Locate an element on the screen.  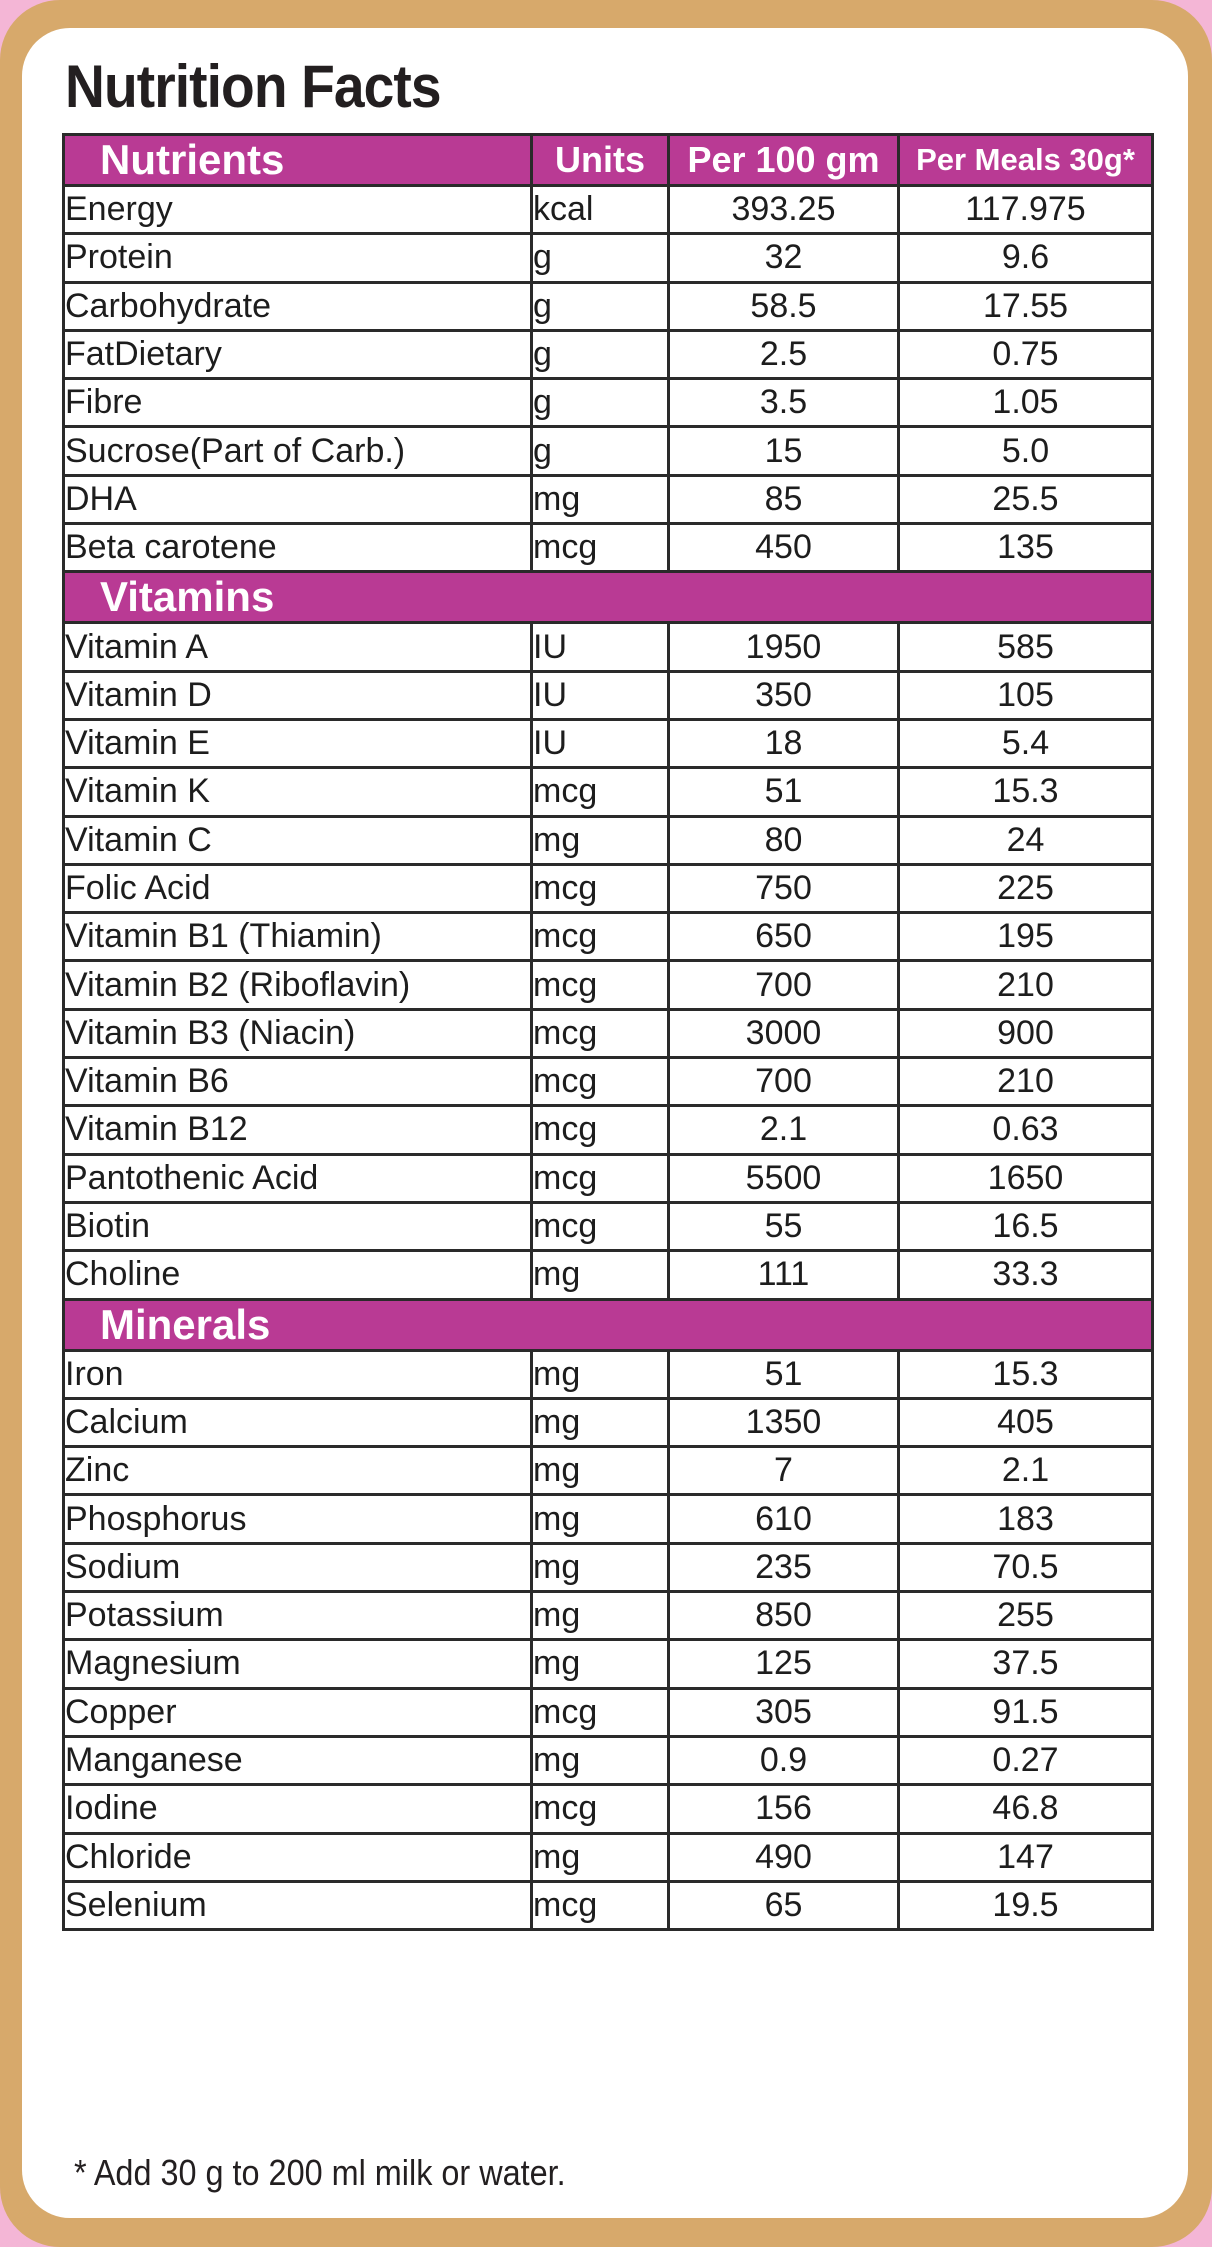
value-per-100g: 32 is located at coordinates (783, 258).